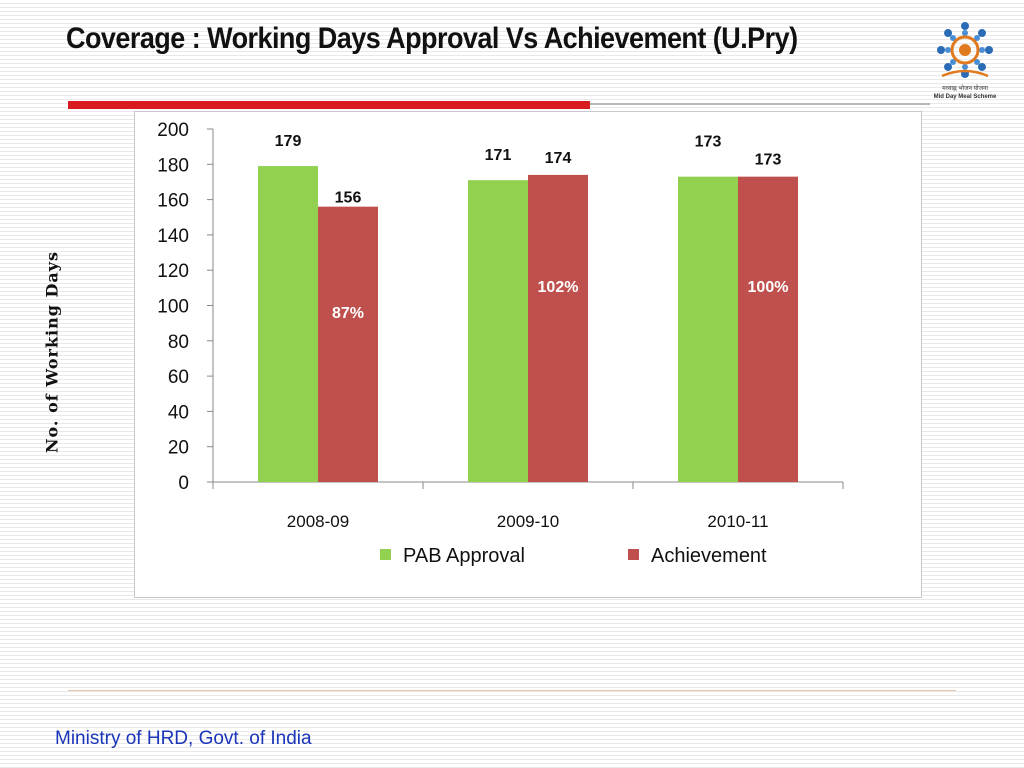 Image resolution: width=1024 pixels, height=768 pixels. Describe the element at coordinates (965, 89) in the screenshot. I see `logo-caption-hindi: मध्याह्न भोजन योजना` at that location.